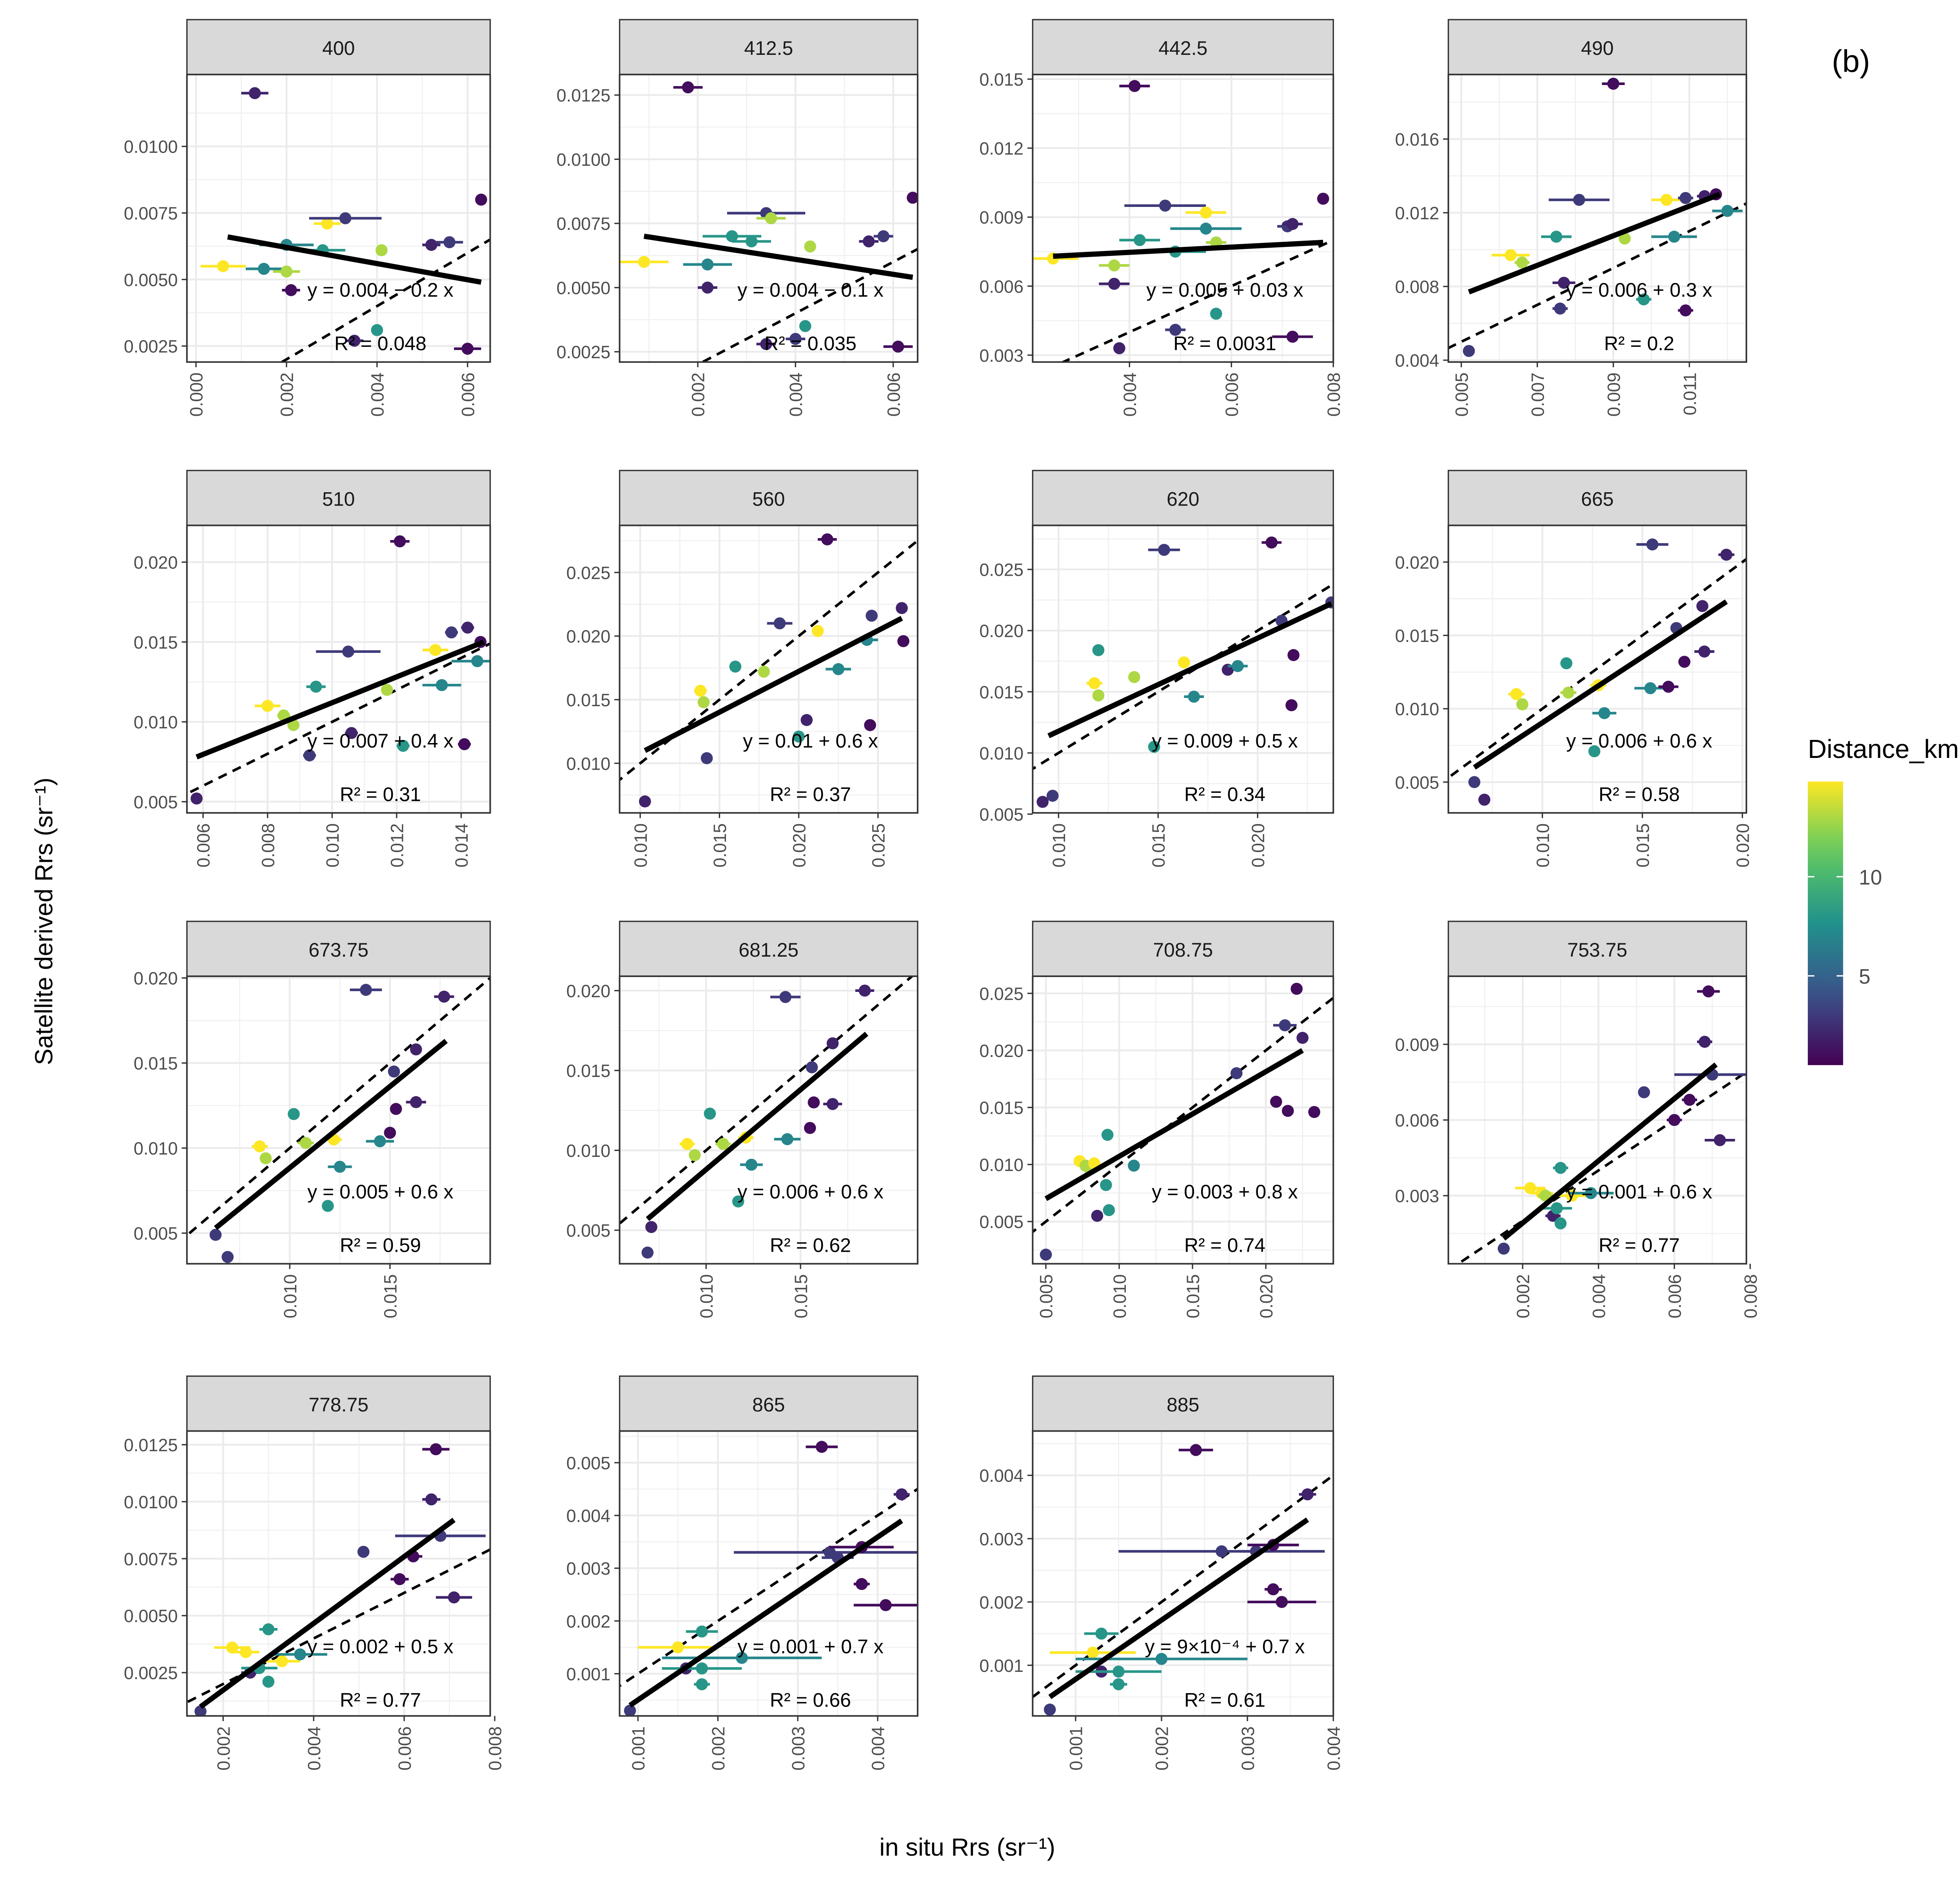 The height and width of the screenshot is (1878, 1960). Describe the element at coordinates (810, 1700) in the screenshot. I see `r-squared-label: R² = 0.66` at that location.